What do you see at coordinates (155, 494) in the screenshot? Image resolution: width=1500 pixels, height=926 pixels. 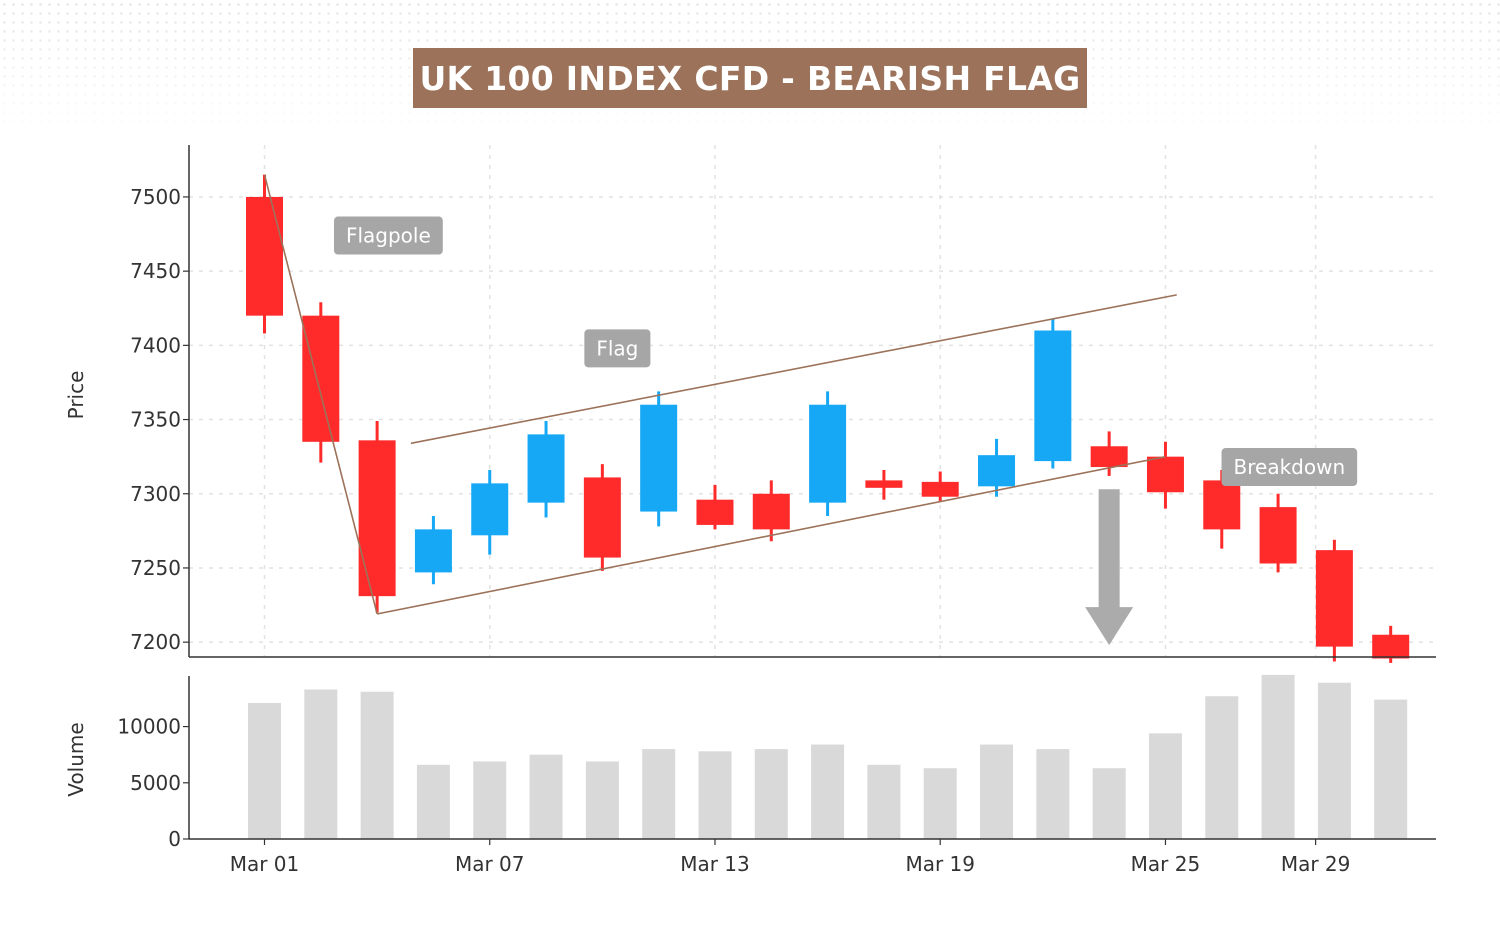 I see `price-tick-label: 7300` at bounding box center [155, 494].